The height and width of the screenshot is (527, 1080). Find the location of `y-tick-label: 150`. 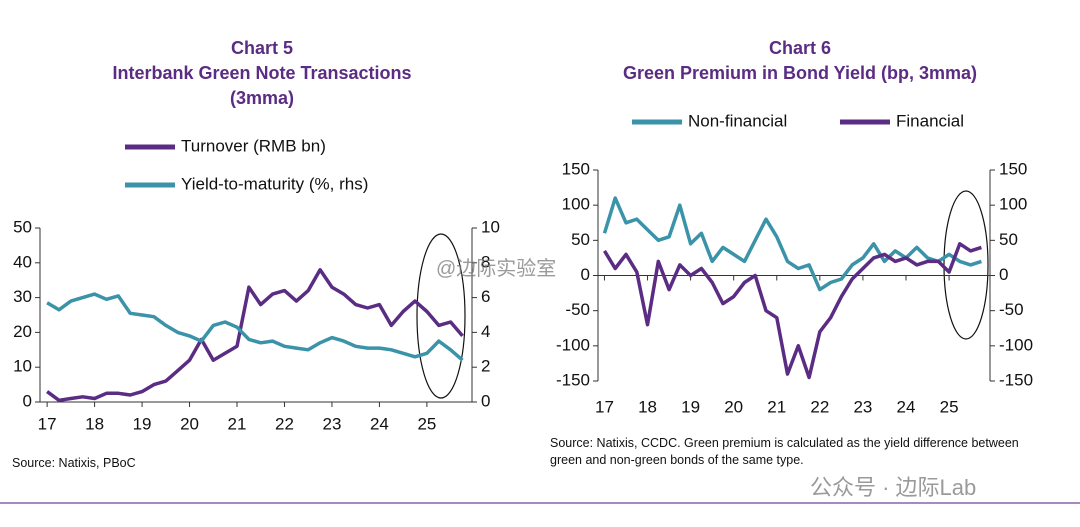

y-tick-label: 150 is located at coordinates (576, 168).